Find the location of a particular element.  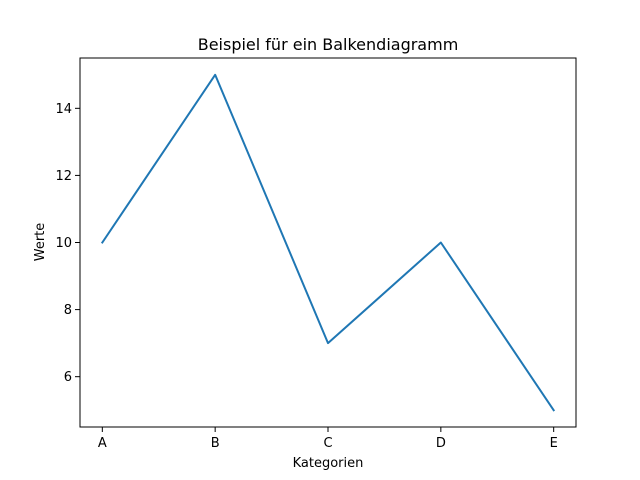

y-axis-ticks: 6 8 10 12 14 is located at coordinates (67, 243).